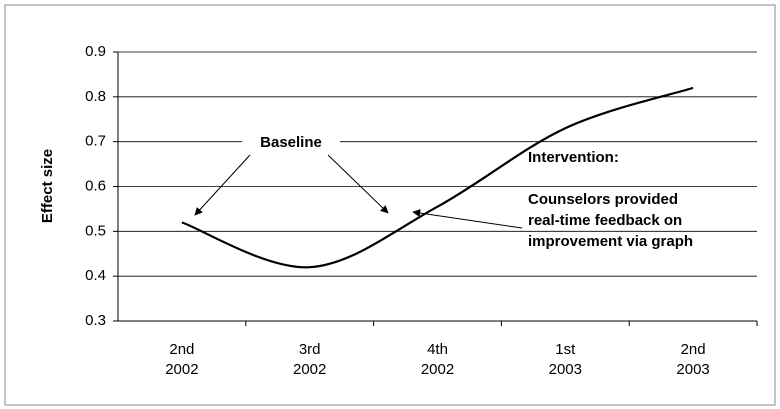  Describe the element at coordinates (573, 157) in the screenshot. I see `annotation: Intervention:` at that location.